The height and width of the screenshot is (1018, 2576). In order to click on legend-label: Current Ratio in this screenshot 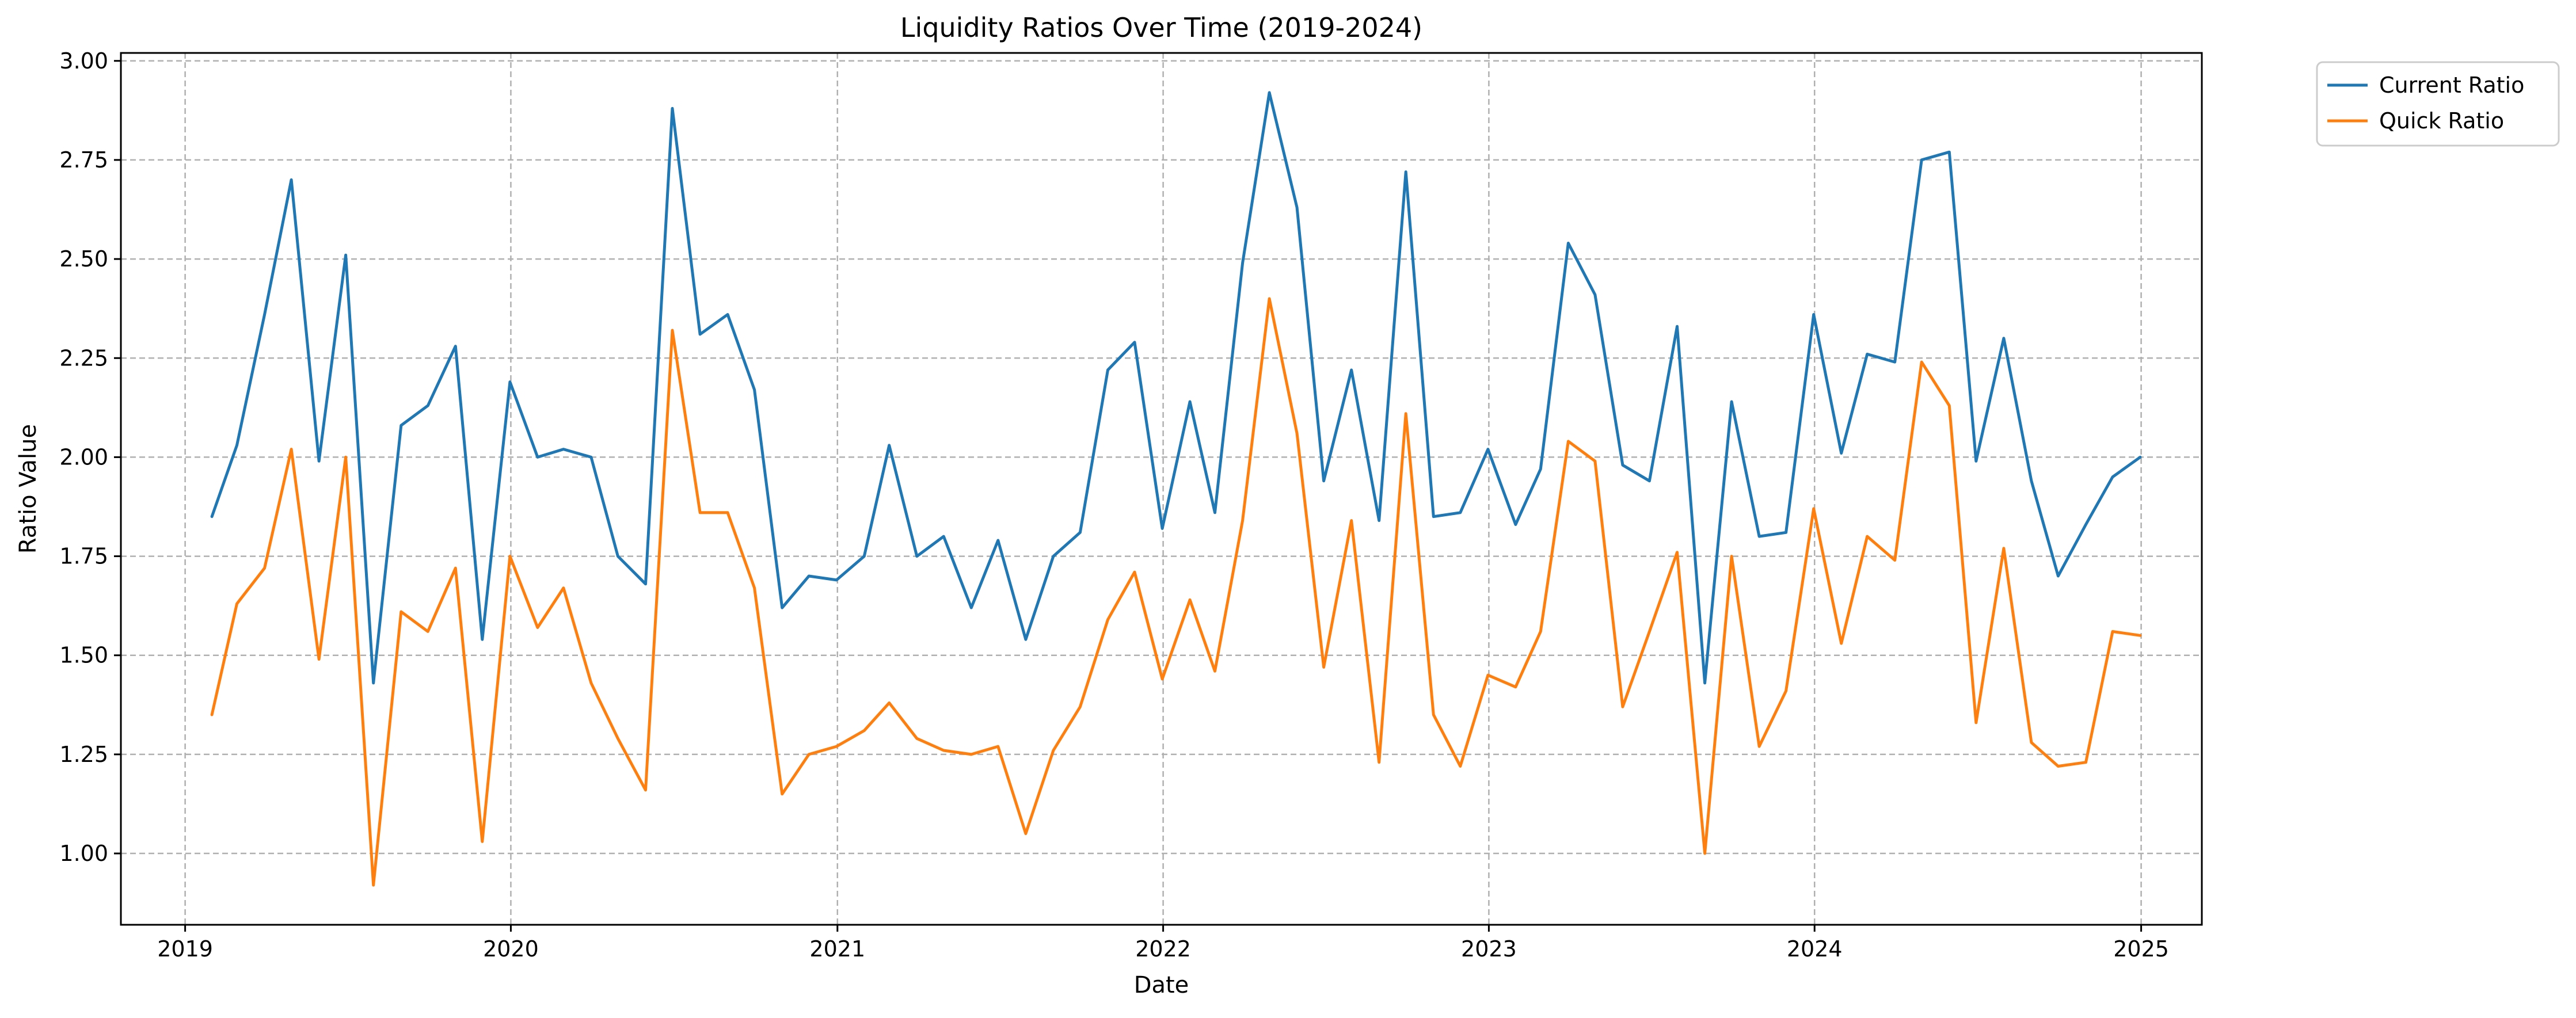, I will do `click(2451, 85)`.